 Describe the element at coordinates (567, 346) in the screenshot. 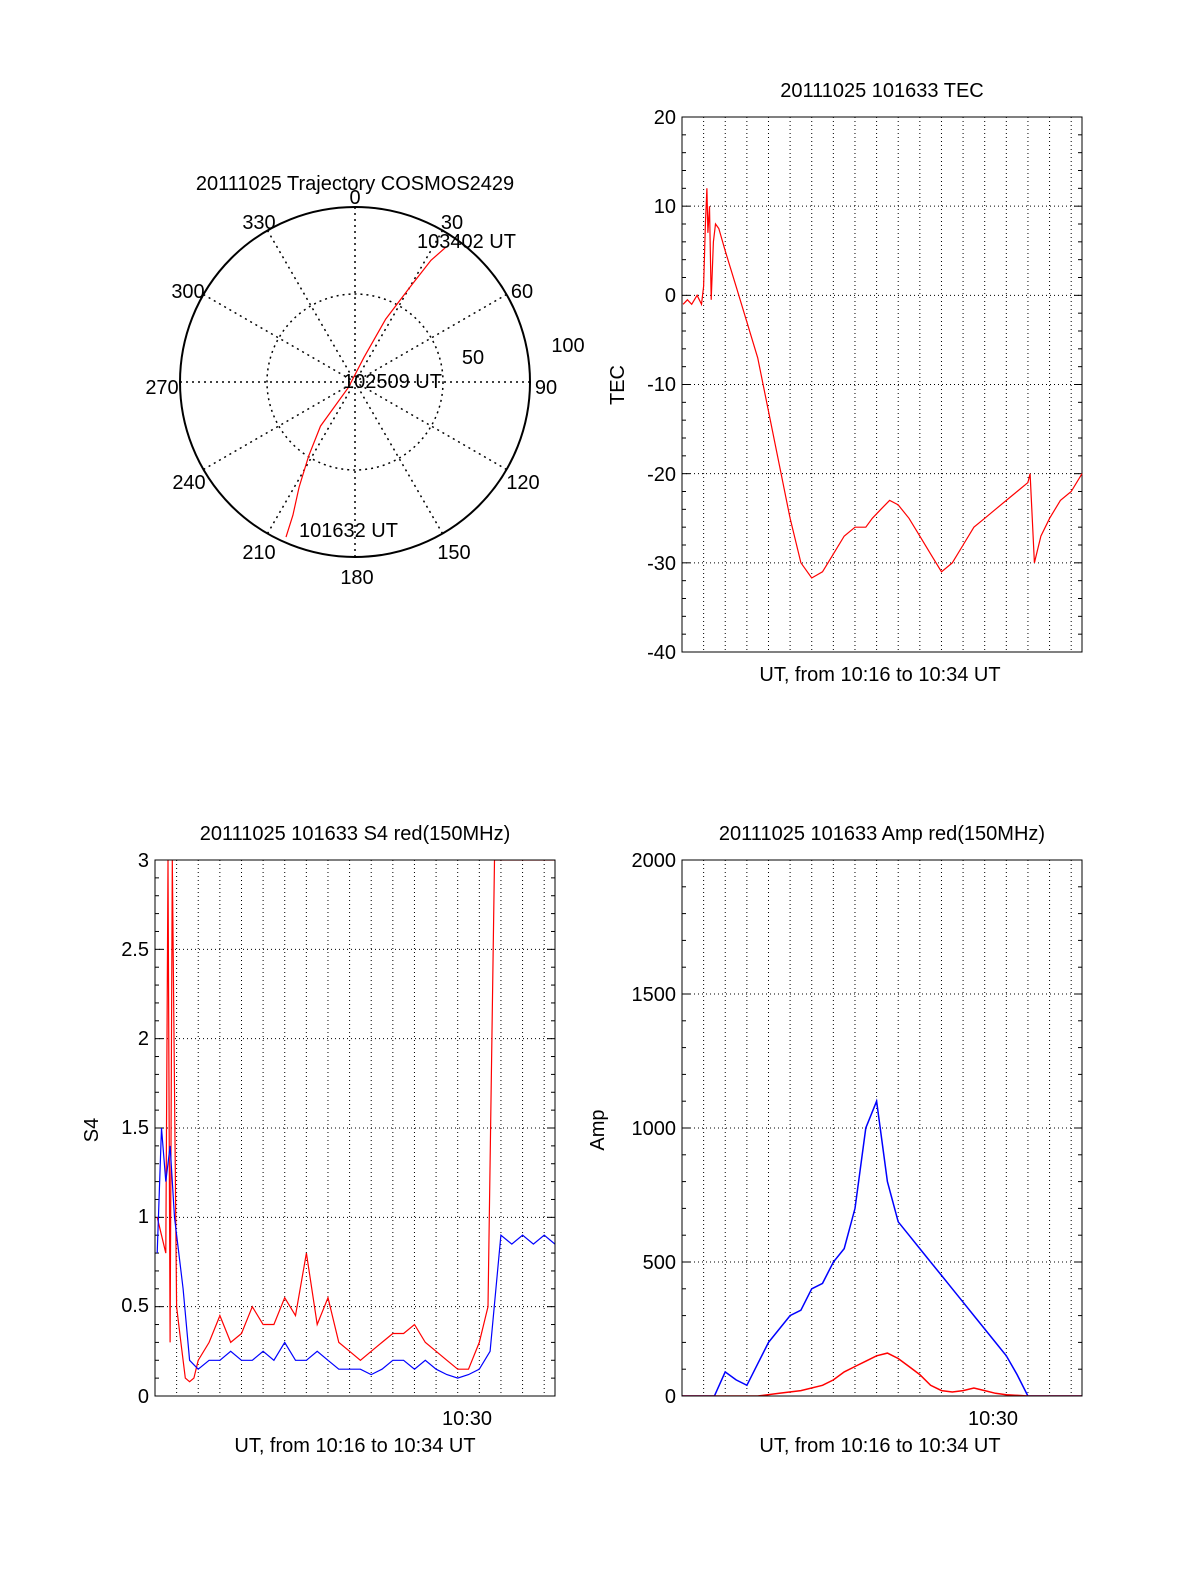

I see `radial-label-100: 100` at that location.